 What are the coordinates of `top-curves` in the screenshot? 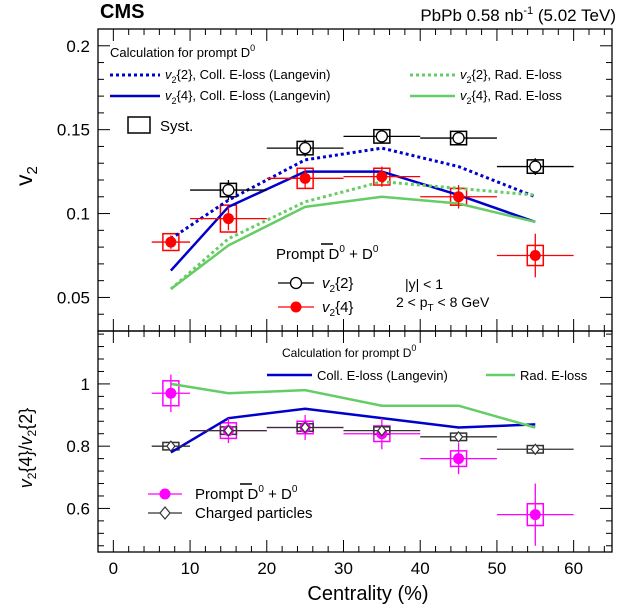 It's located at (352, 218).